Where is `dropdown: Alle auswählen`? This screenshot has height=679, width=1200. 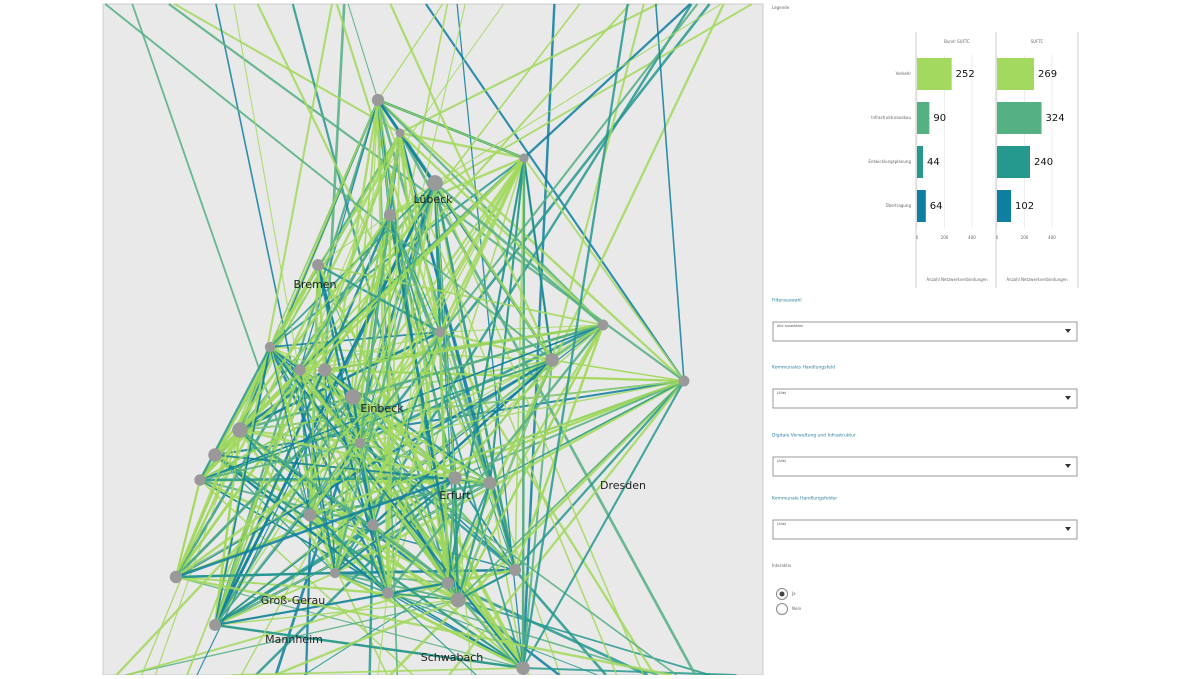
dropdown: Alle auswählen is located at coordinates (925, 331).